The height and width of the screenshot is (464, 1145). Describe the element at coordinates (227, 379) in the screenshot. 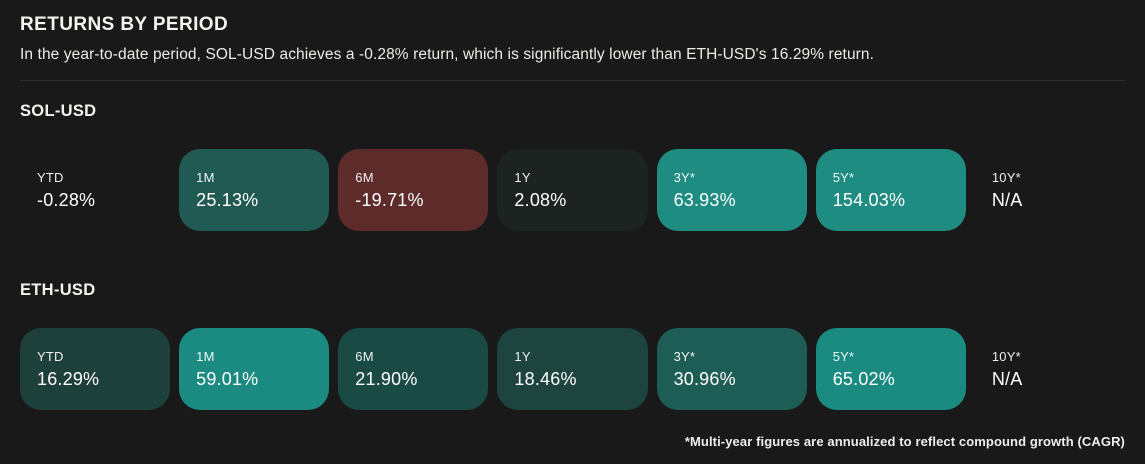

I see `return-value: 59.01%` at that location.